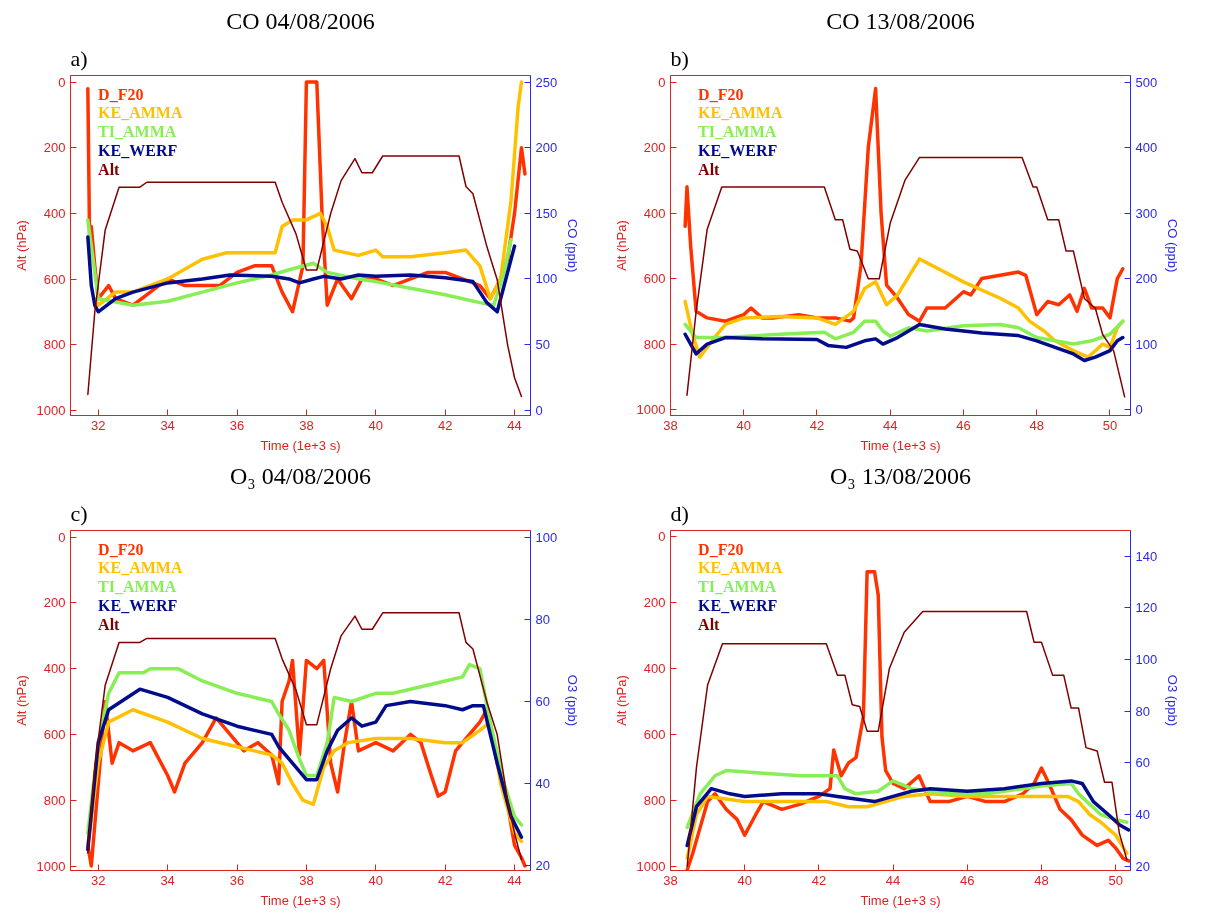 This screenshot has height=913, width=1210. I want to click on y2-tick-label: 200, so click(546, 148).